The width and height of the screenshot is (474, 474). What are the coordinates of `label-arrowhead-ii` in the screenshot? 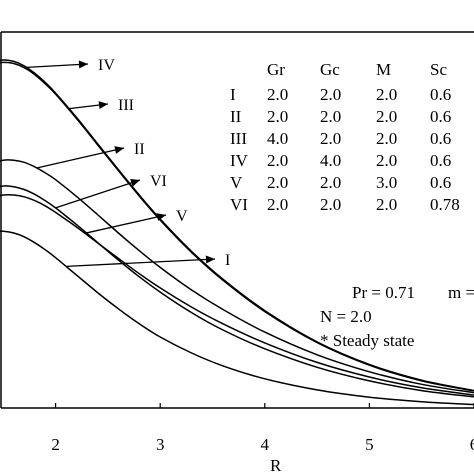 It's located at (119, 150).